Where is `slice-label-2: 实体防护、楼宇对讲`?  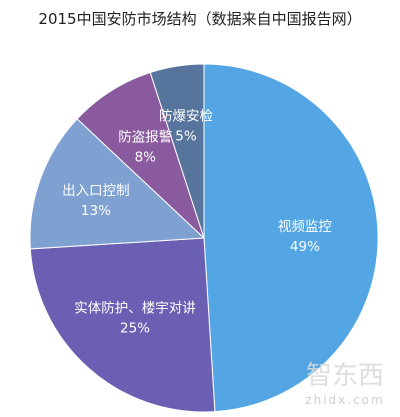
slice-label-2: 实体防护、楼宇对讲 is located at coordinates (135, 308).